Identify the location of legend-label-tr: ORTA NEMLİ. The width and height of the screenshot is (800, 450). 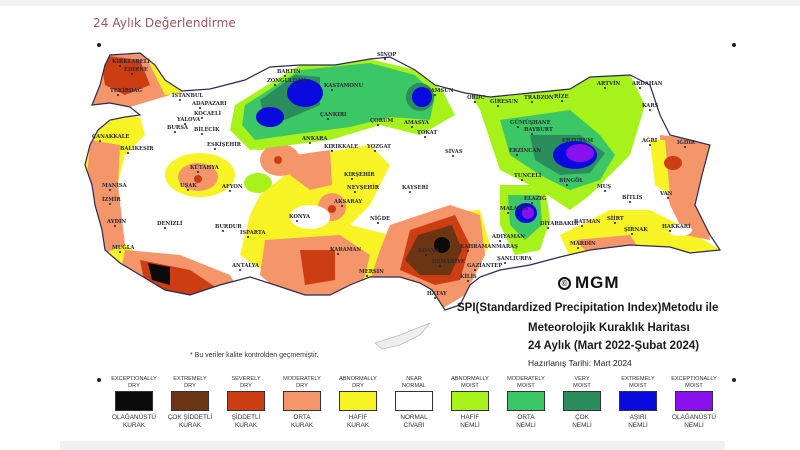
(526, 421).